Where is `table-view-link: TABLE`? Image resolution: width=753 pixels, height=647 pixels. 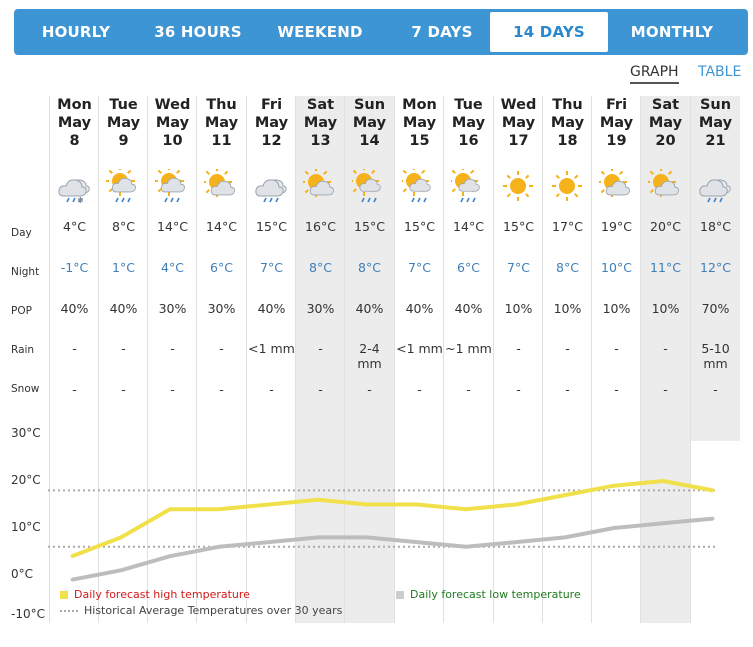
table-view-link: TABLE is located at coordinates (720, 72).